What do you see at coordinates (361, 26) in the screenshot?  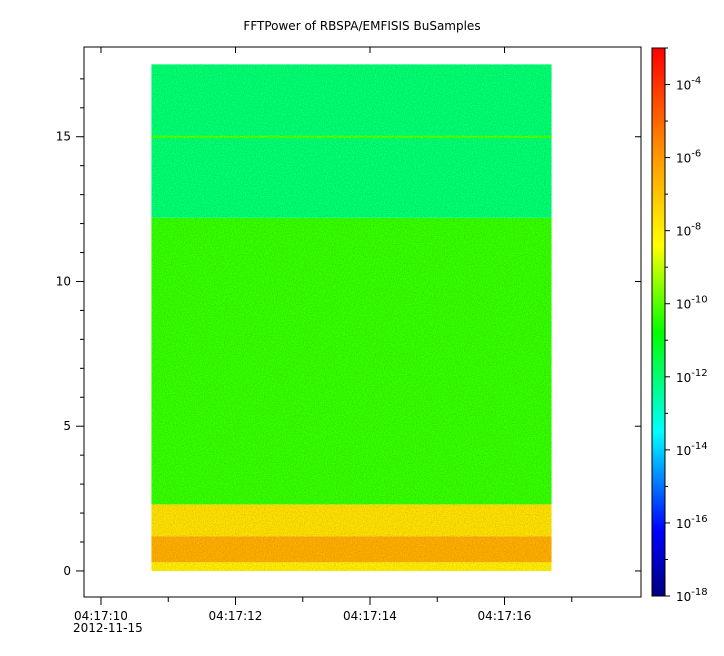 I see `chart-title: FFTPower of RBSPA/EMFISIS BuSamples` at bounding box center [361, 26].